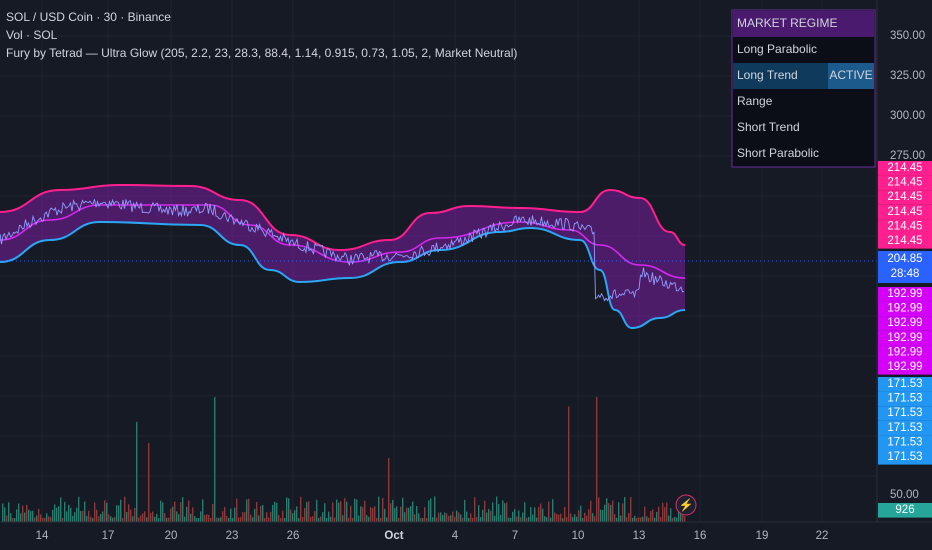 The height and width of the screenshot is (550, 932). What do you see at coordinates (108, 536) in the screenshot?
I see `time-tick-label: 17` at bounding box center [108, 536].